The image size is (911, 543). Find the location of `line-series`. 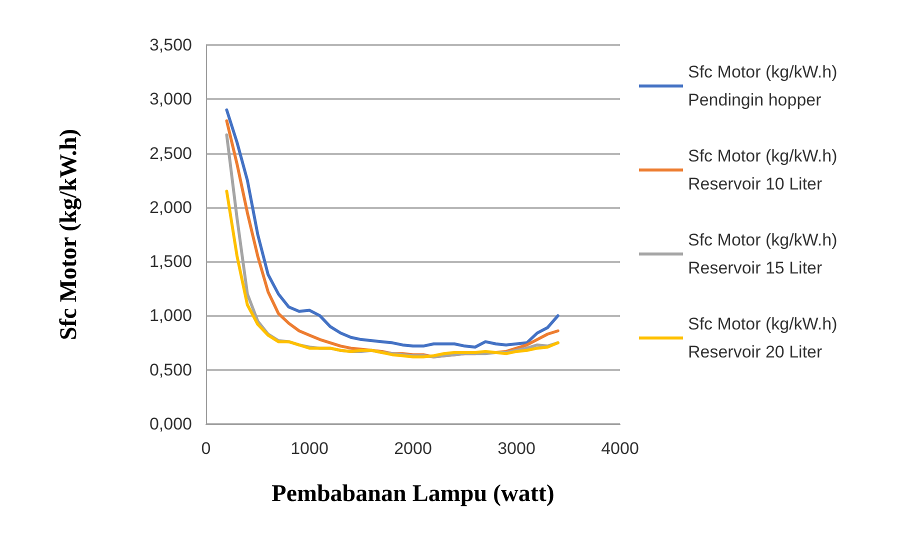

line-series is located at coordinates (392, 274).